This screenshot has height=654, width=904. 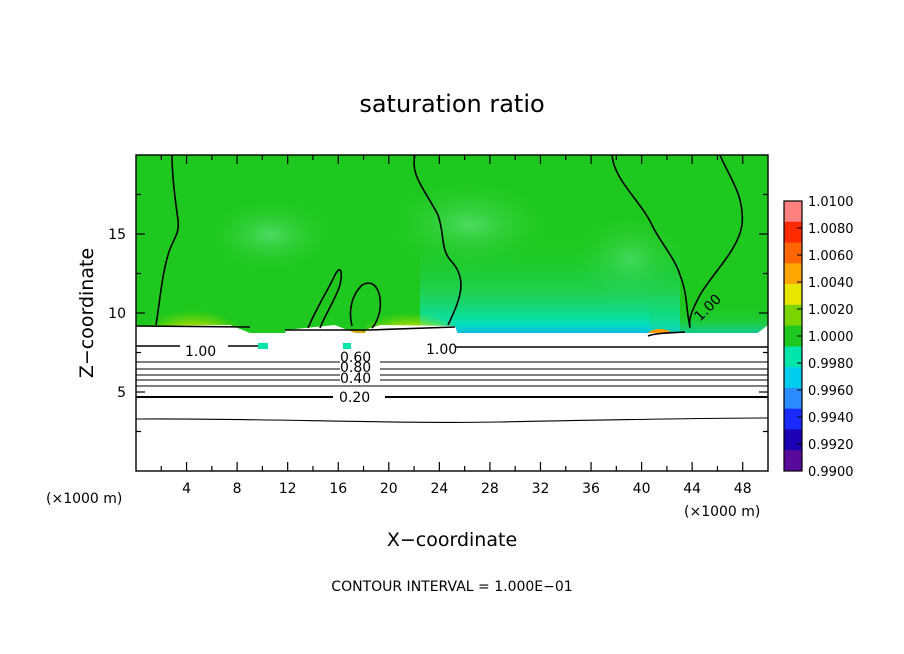 I want to click on x-tick-label: 48, so click(x=743, y=489).